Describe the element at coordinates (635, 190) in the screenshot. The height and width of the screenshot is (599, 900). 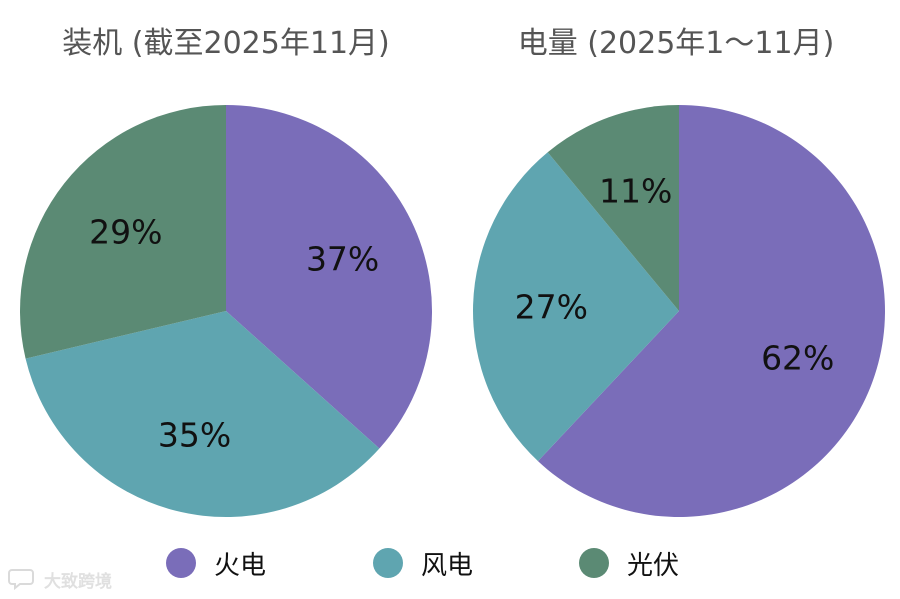
I see `pie-generation-label-solar: 11%` at that location.